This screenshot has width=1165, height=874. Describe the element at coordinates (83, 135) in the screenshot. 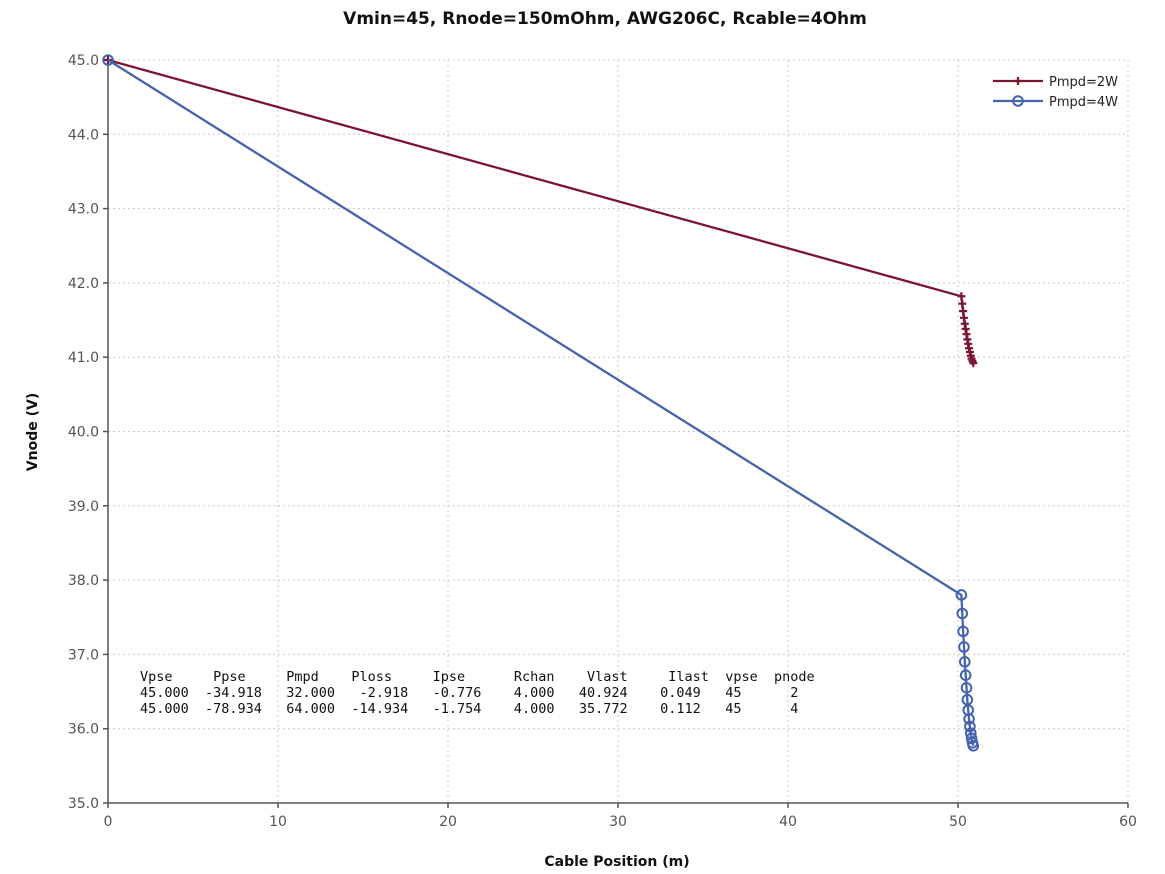

I see `y-tick-label: 44.0` at that location.